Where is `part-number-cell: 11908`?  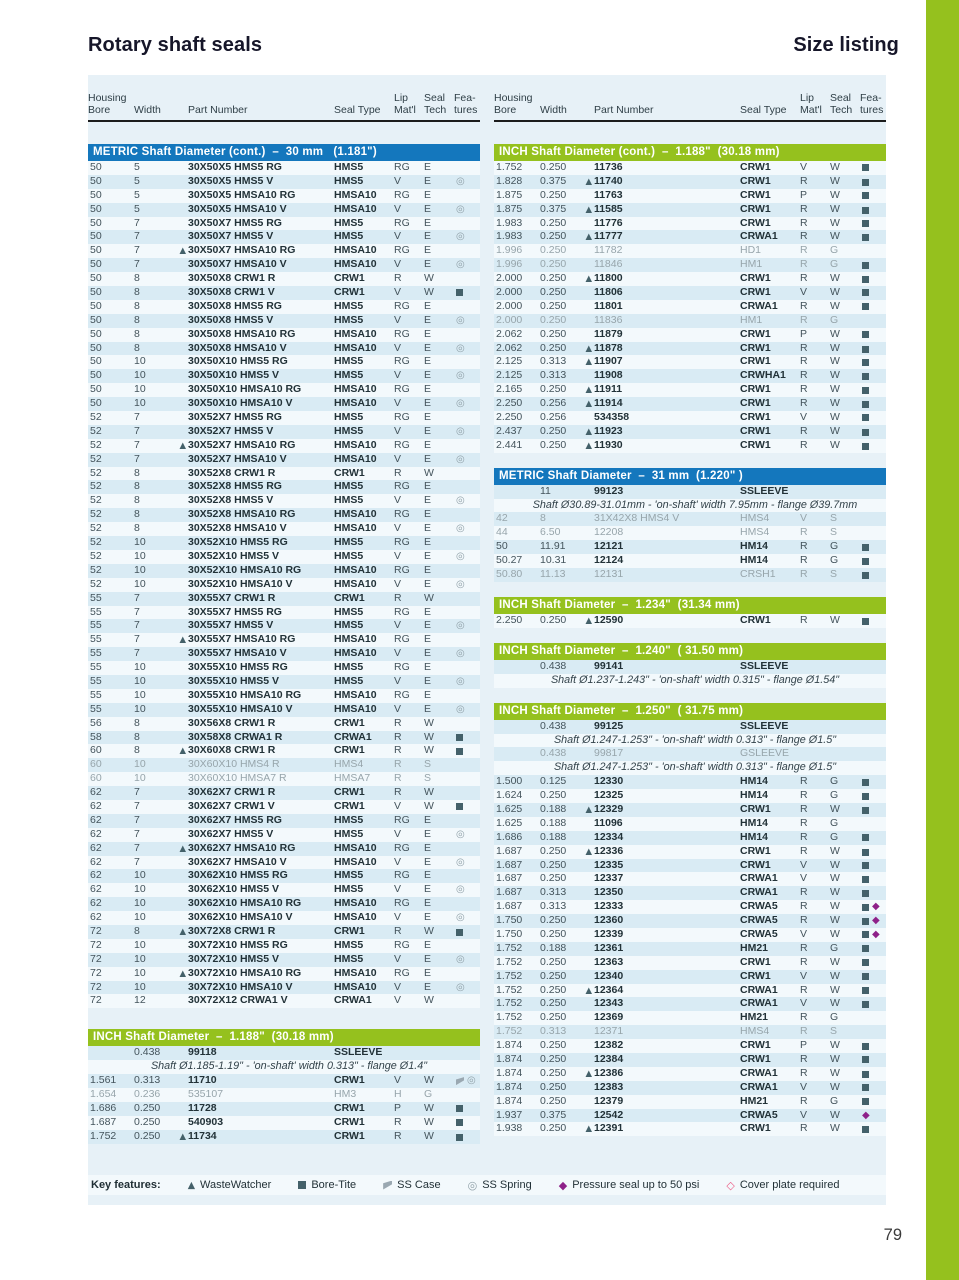 part-number-cell: 11908 is located at coordinates (608, 375).